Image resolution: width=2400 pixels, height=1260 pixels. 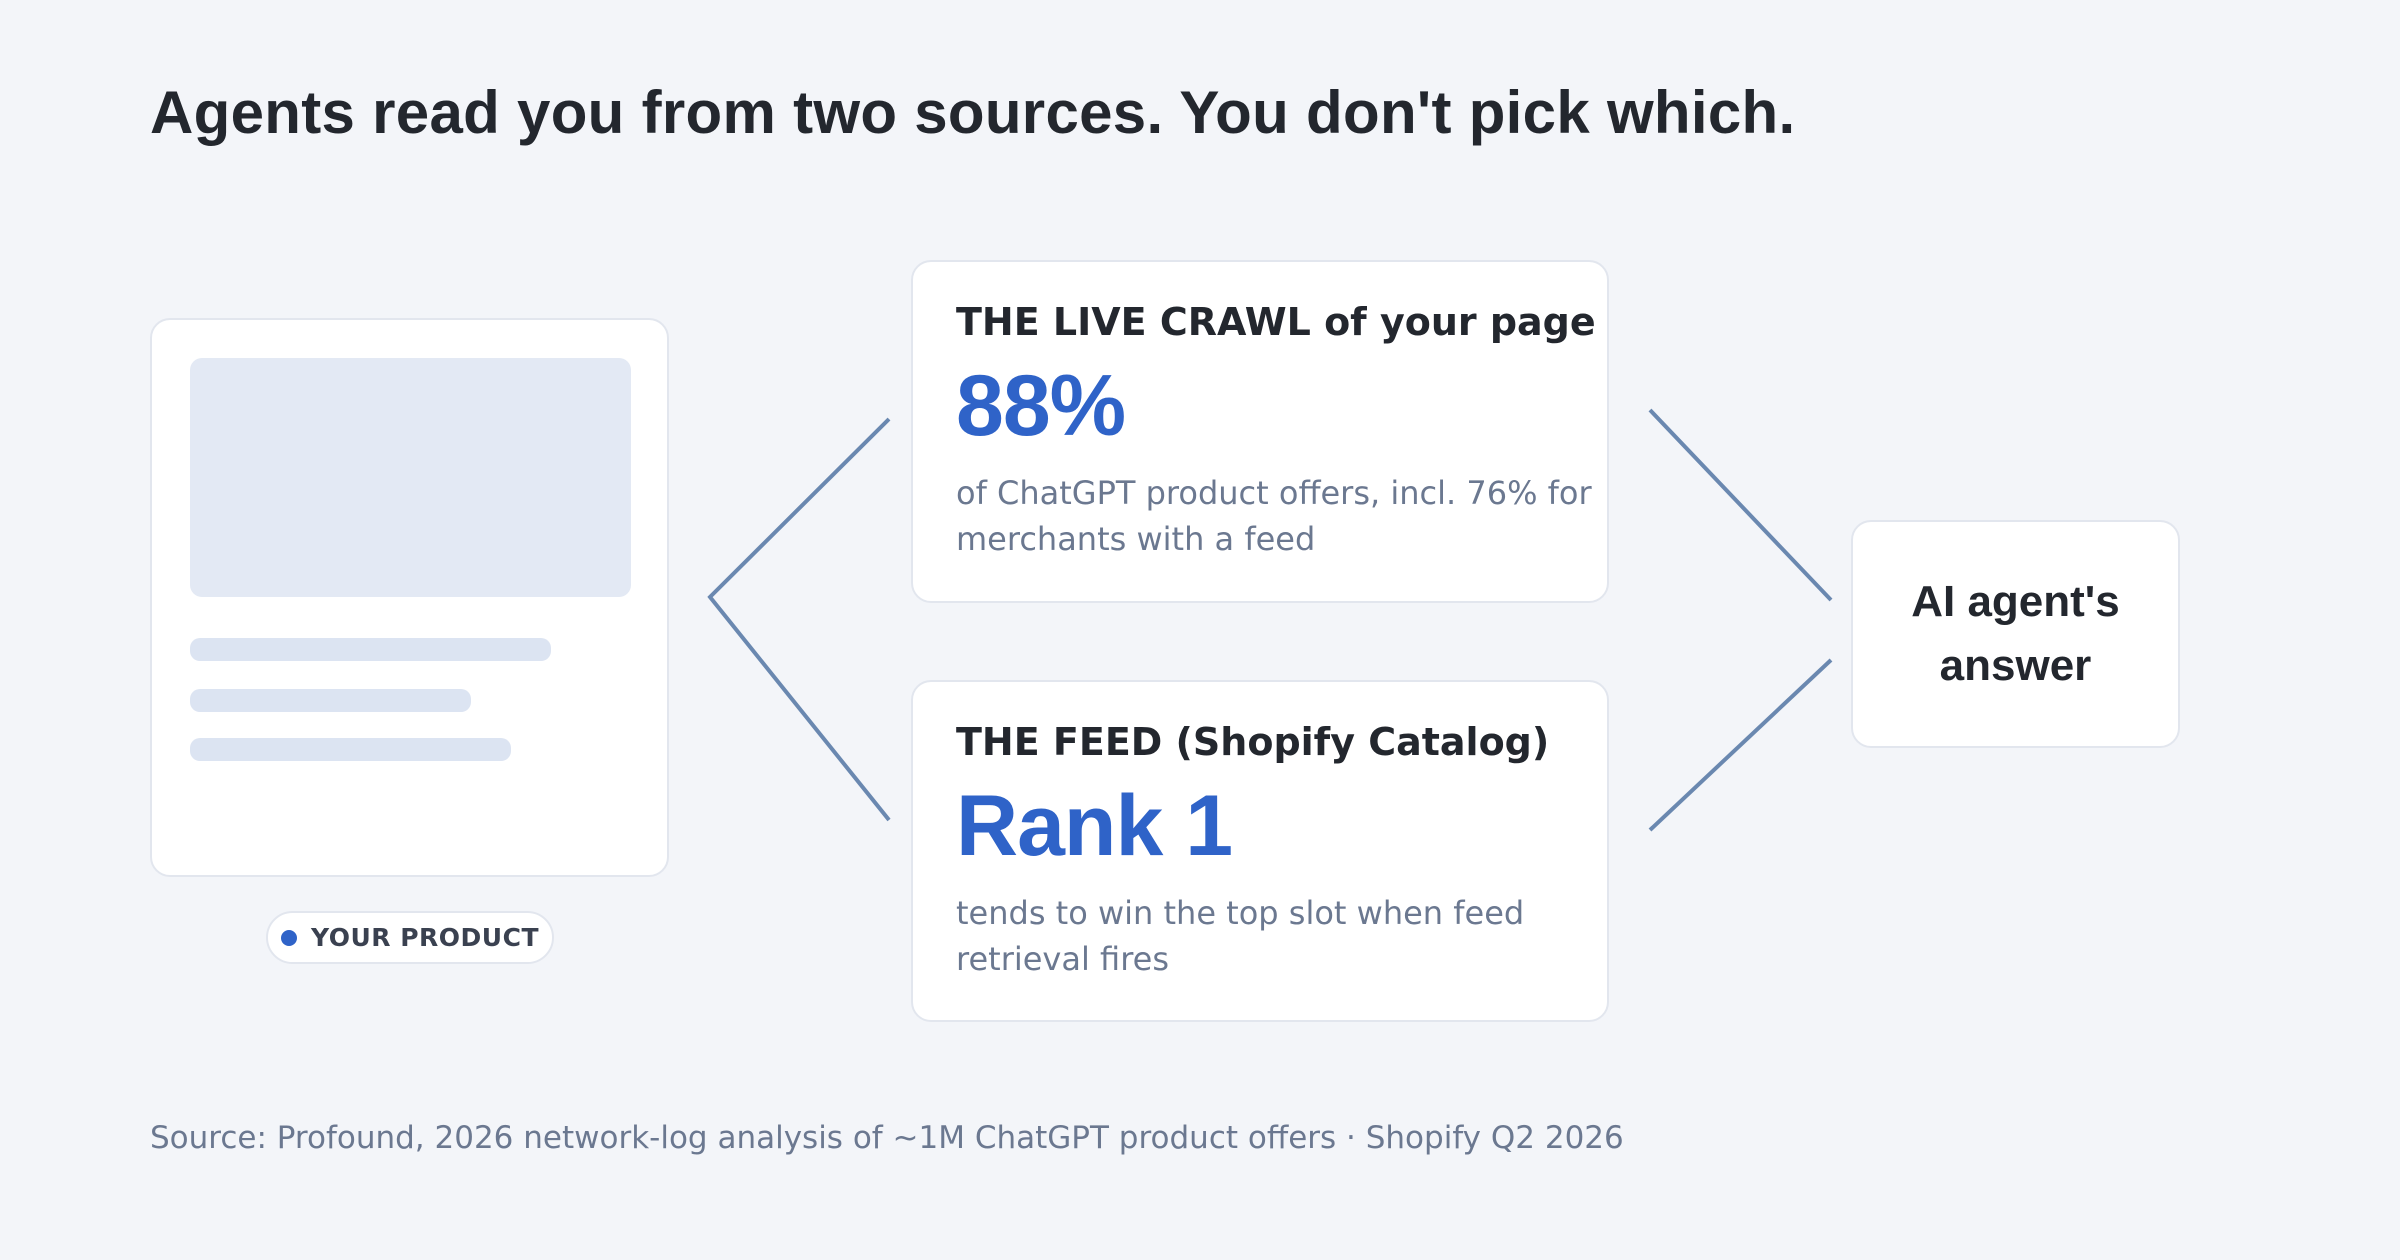 I want to click on product-badge: YOUR PRODUCT, so click(x=410, y=937).